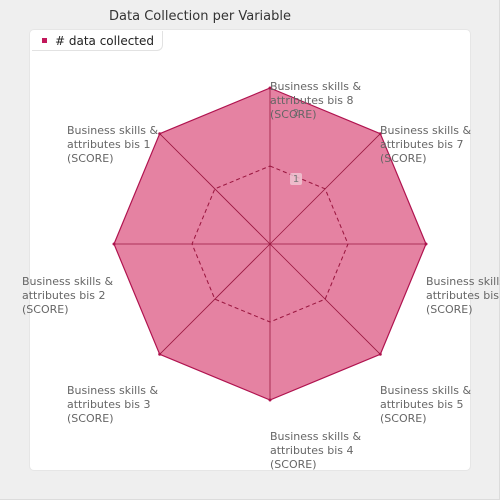 Image resolution: width=500 pixels, height=500 pixels. Describe the element at coordinates (311, 100) in the screenshot. I see `axis-label-line: attributes bis 8` at that location.